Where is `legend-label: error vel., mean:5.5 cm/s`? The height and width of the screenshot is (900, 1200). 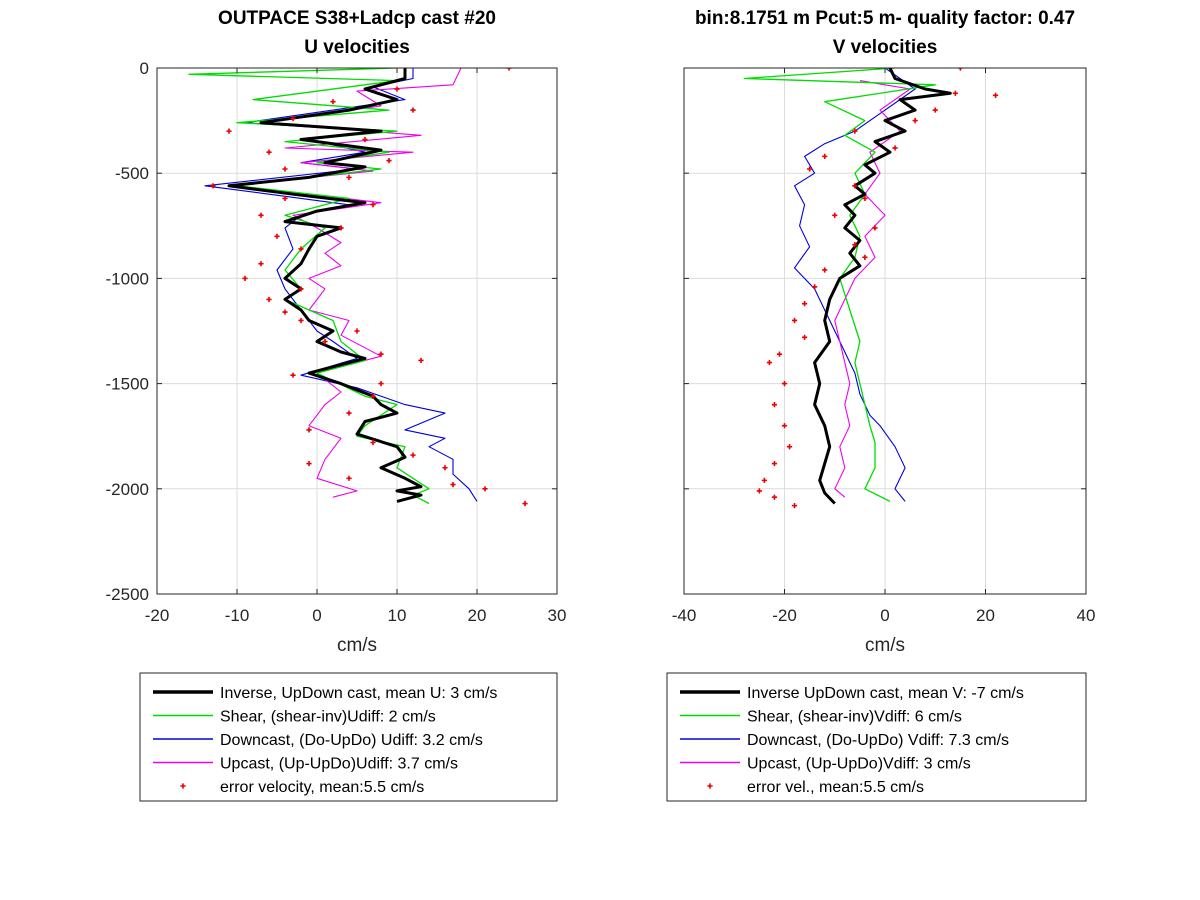
legend-label: error vel., mean:5.5 cm/s is located at coordinates (835, 787).